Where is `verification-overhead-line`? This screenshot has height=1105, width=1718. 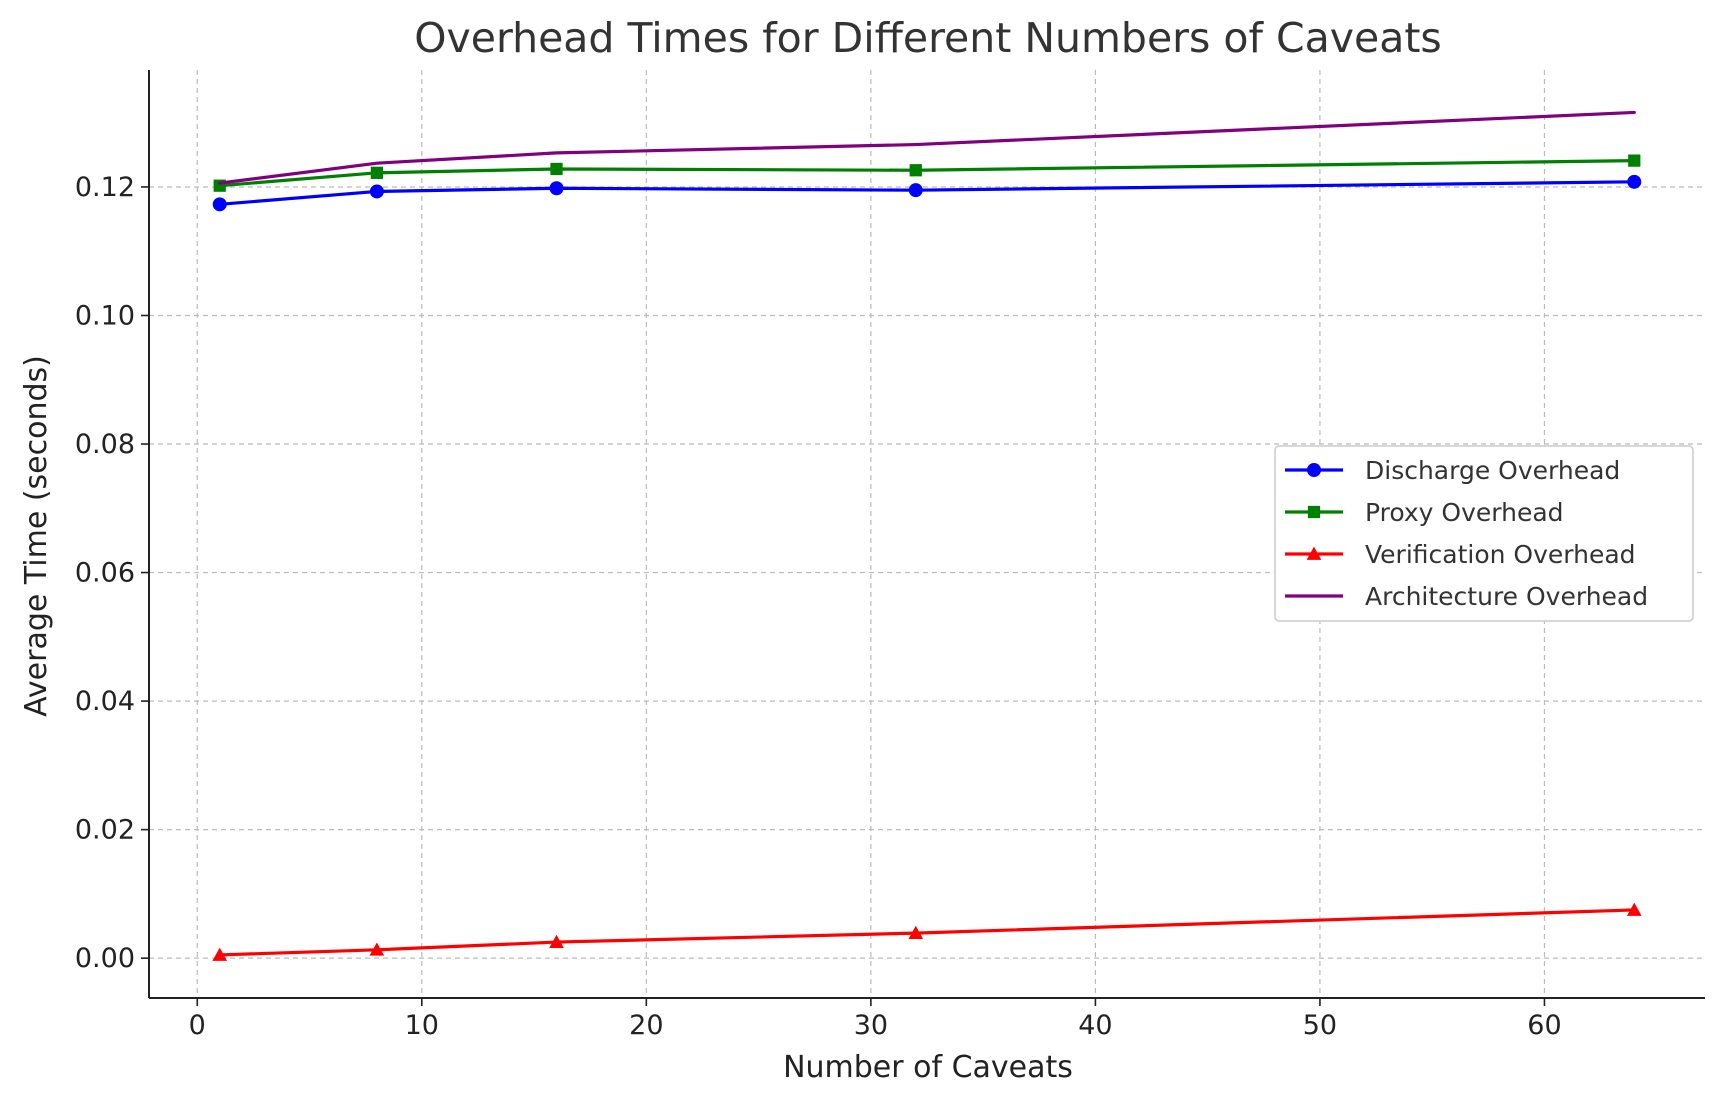 verification-overhead-line is located at coordinates (927, 932).